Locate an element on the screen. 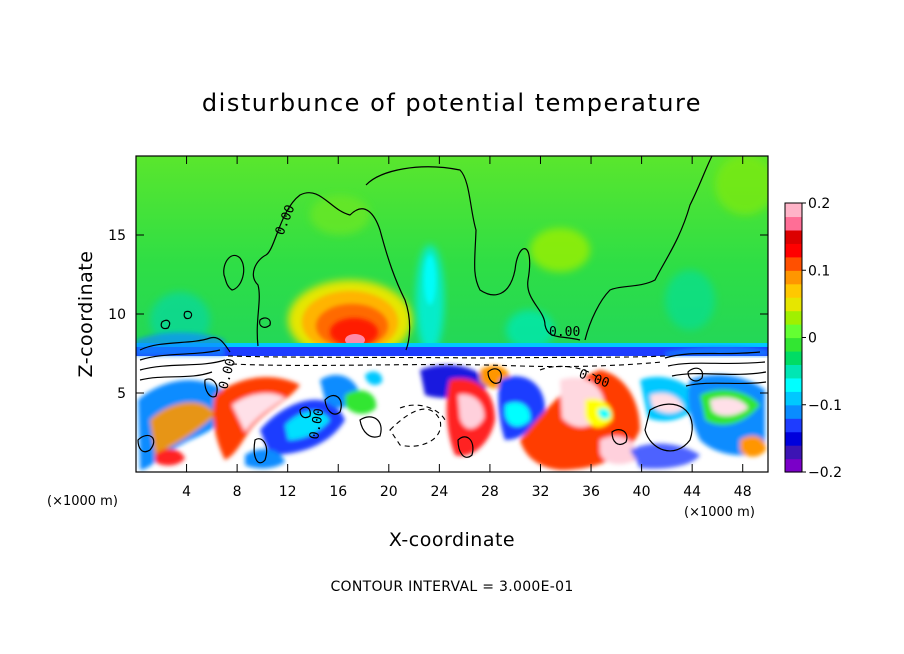  x-axis-label: X-coordinate is located at coordinates (452, 540).